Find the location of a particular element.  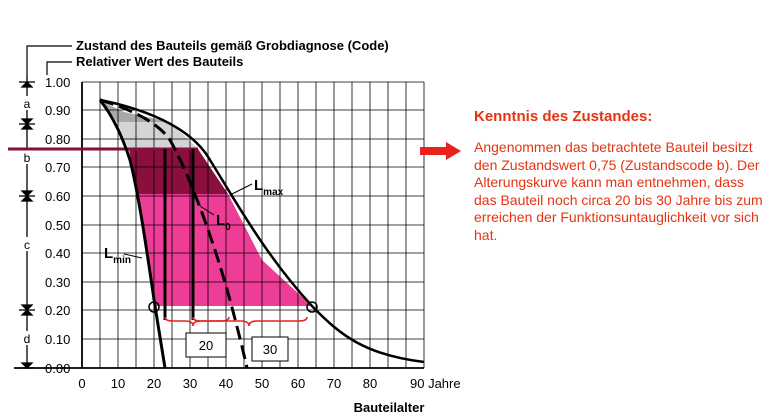

panel-title: Kenntnis des Zustandes: is located at coordinates (563, 116).